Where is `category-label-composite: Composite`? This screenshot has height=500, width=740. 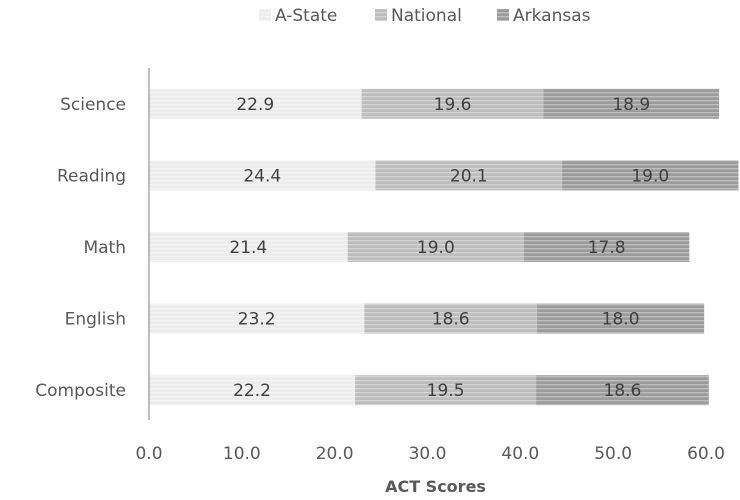 category-label-composite: Composite is located at coordinates (80, 391).